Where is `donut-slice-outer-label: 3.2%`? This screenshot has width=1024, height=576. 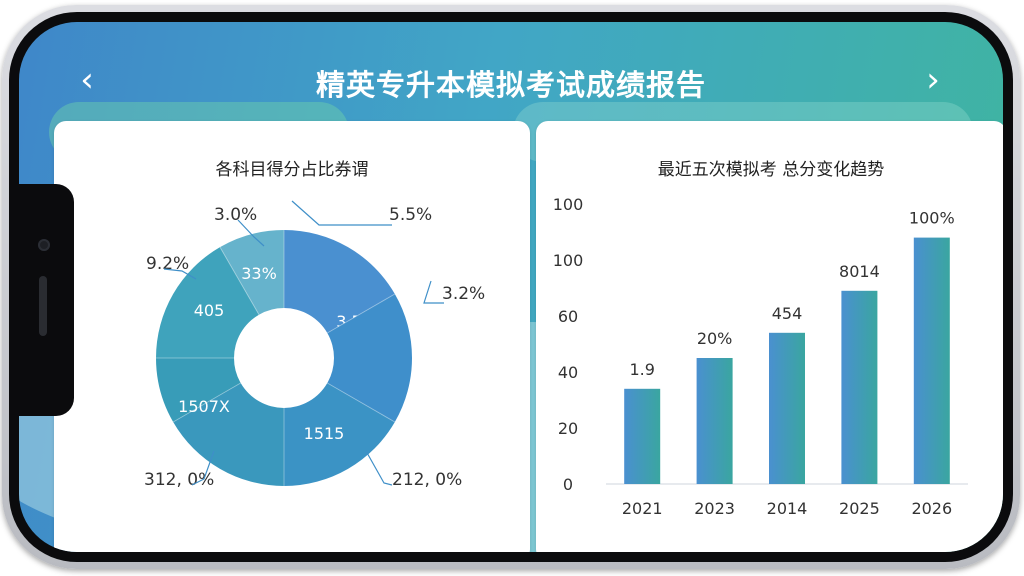
donut-slice-outer-label: 3.2% is located at coordinates (463, 294).